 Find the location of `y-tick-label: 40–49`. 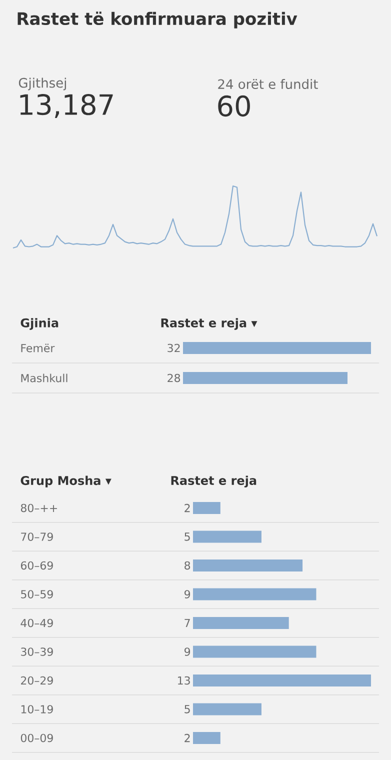

y-tick-label: 40–49 is located at coordinates (36, 623).